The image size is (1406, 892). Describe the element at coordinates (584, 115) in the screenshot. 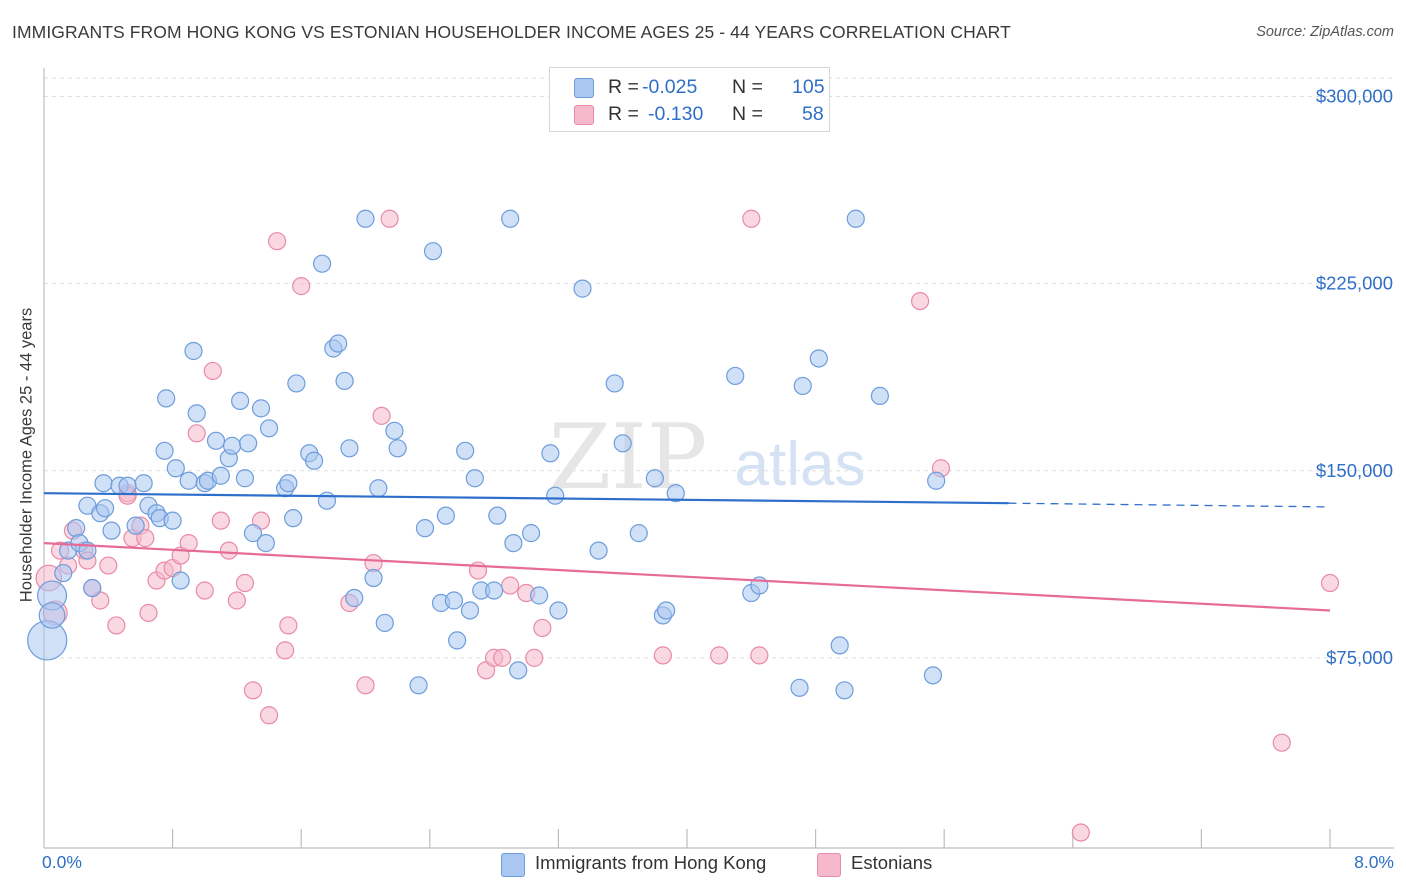

I see `stats-swatch-estonians` at that location.